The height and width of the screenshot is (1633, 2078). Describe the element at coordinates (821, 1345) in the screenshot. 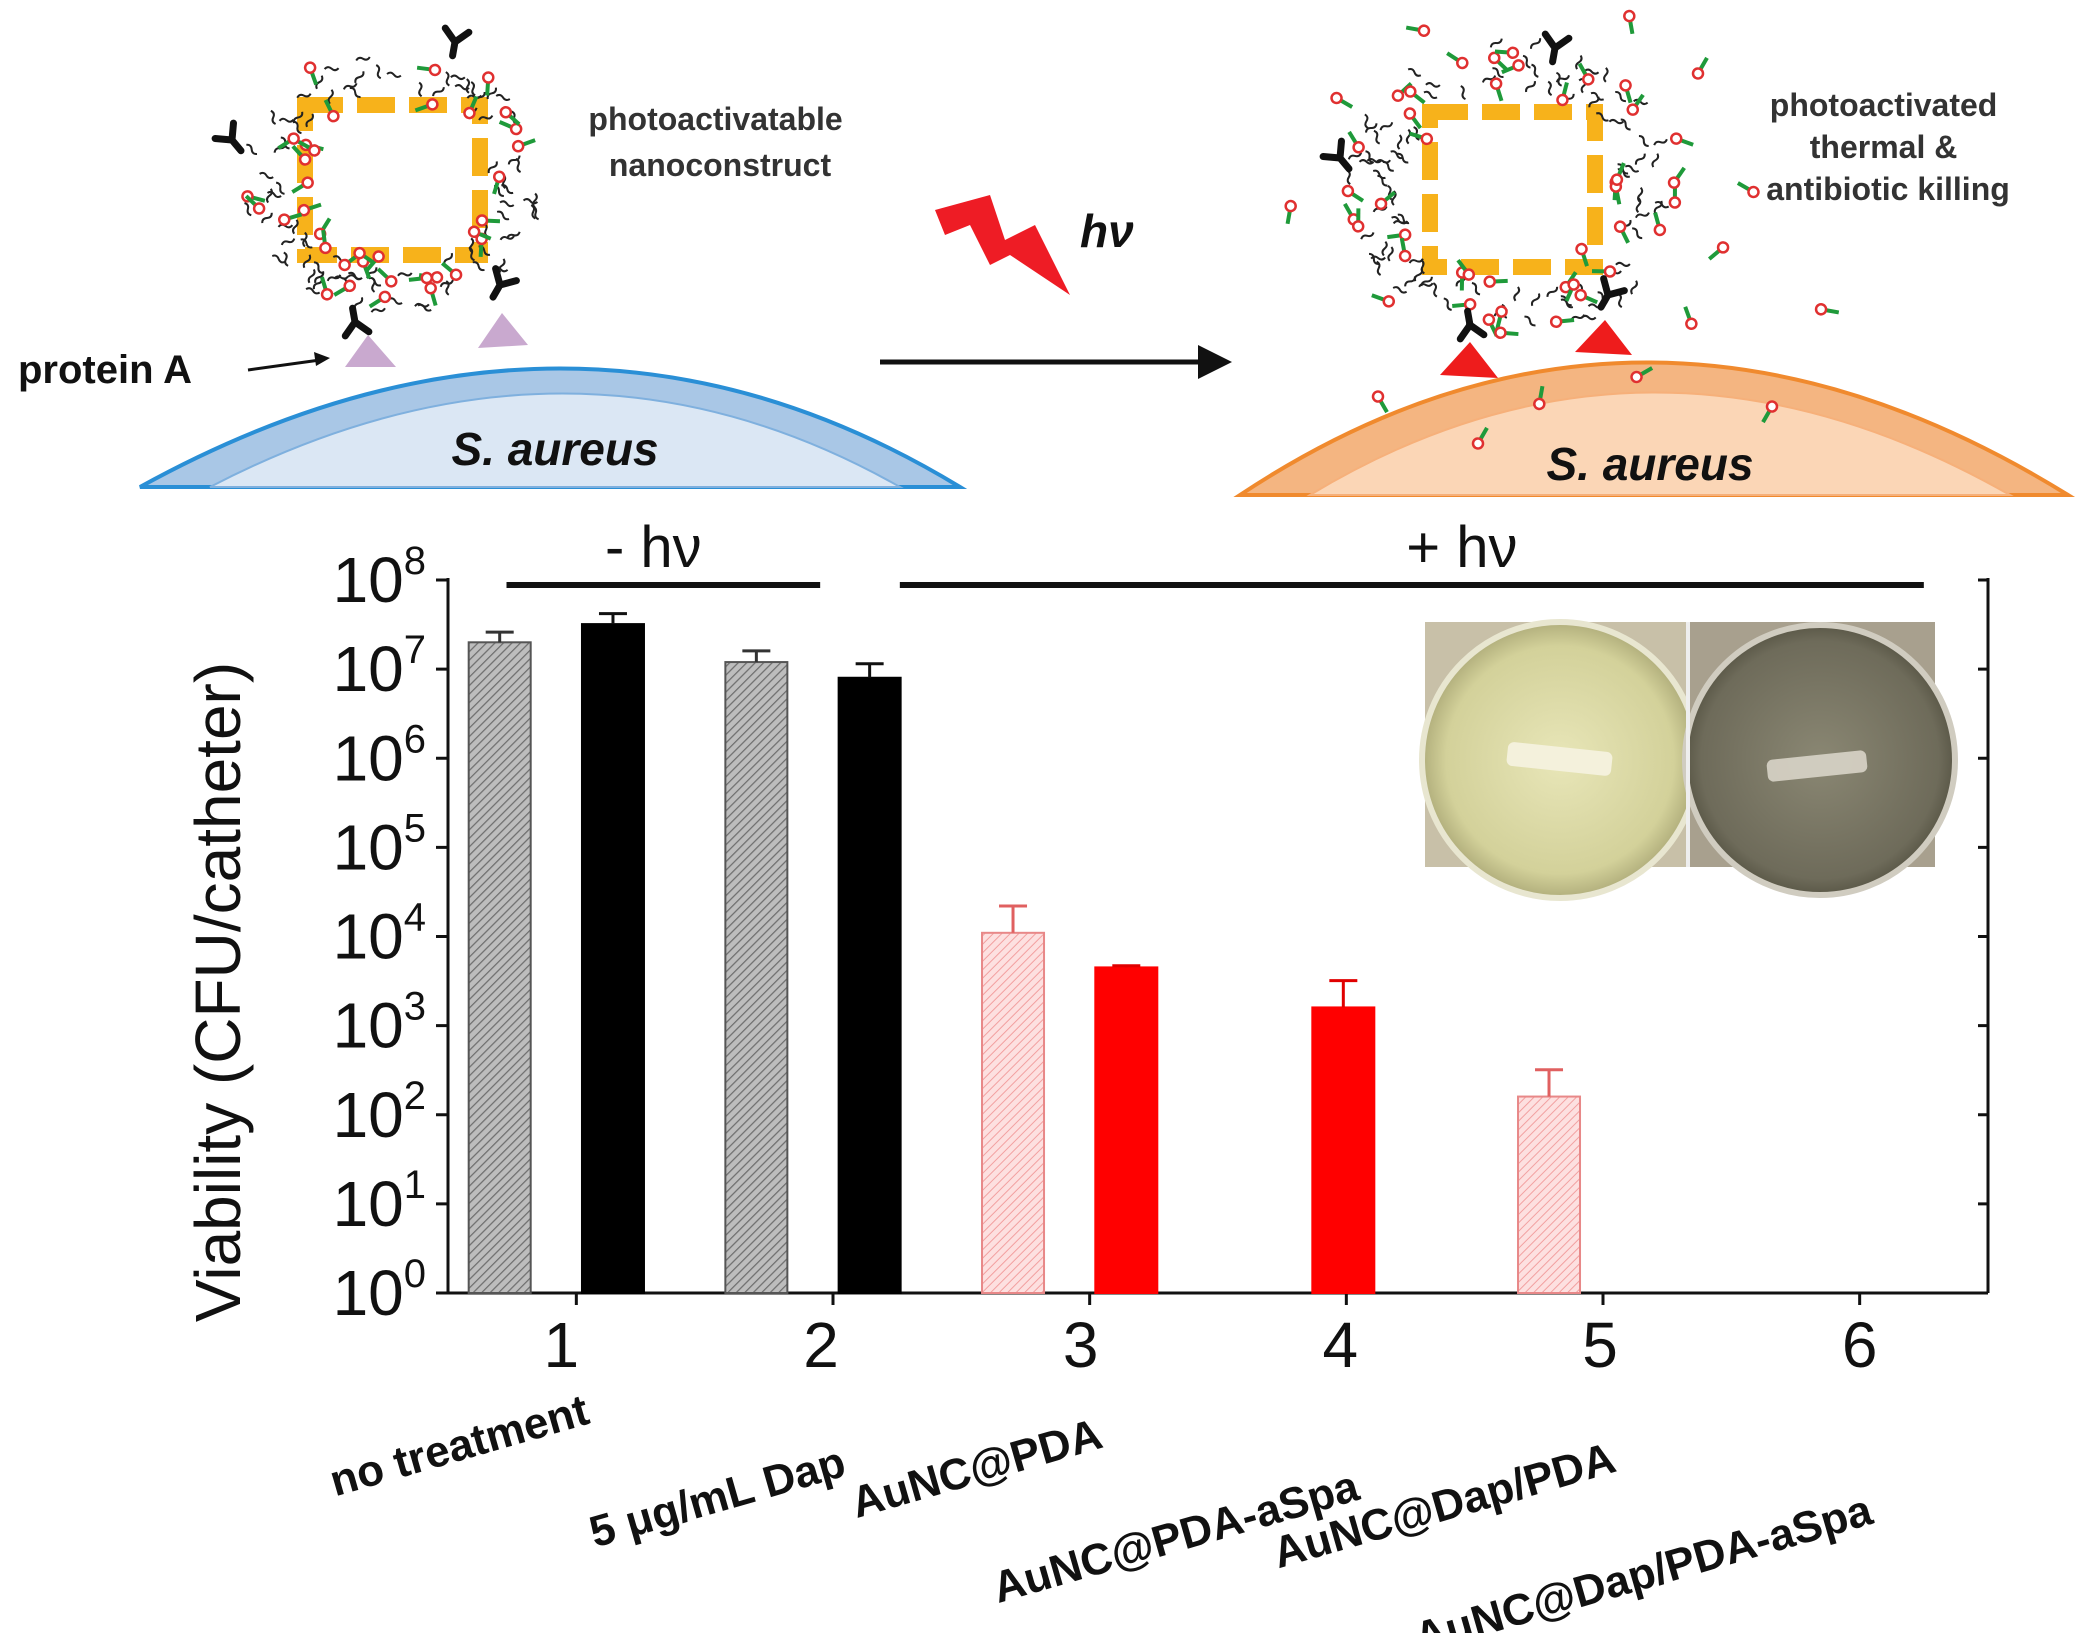

I see `x-tick-label: 2` at that location.